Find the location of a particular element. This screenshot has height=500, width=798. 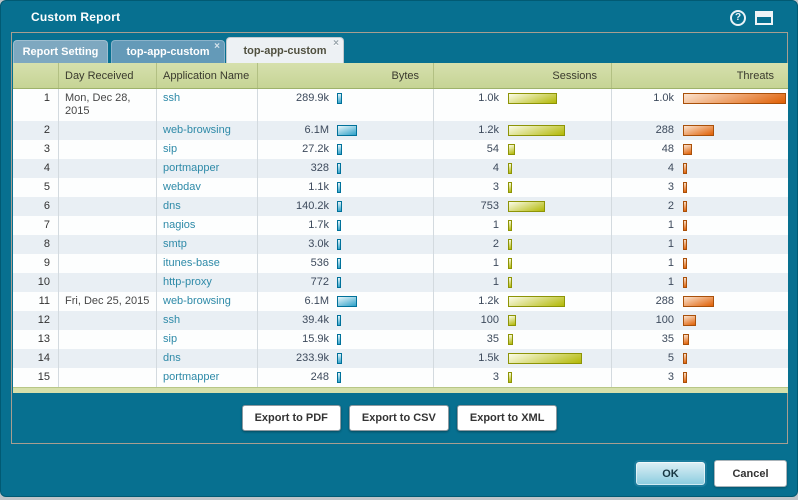

tab-top-app-custom-1: top-app-custom × is located at coordinates (168, 51).